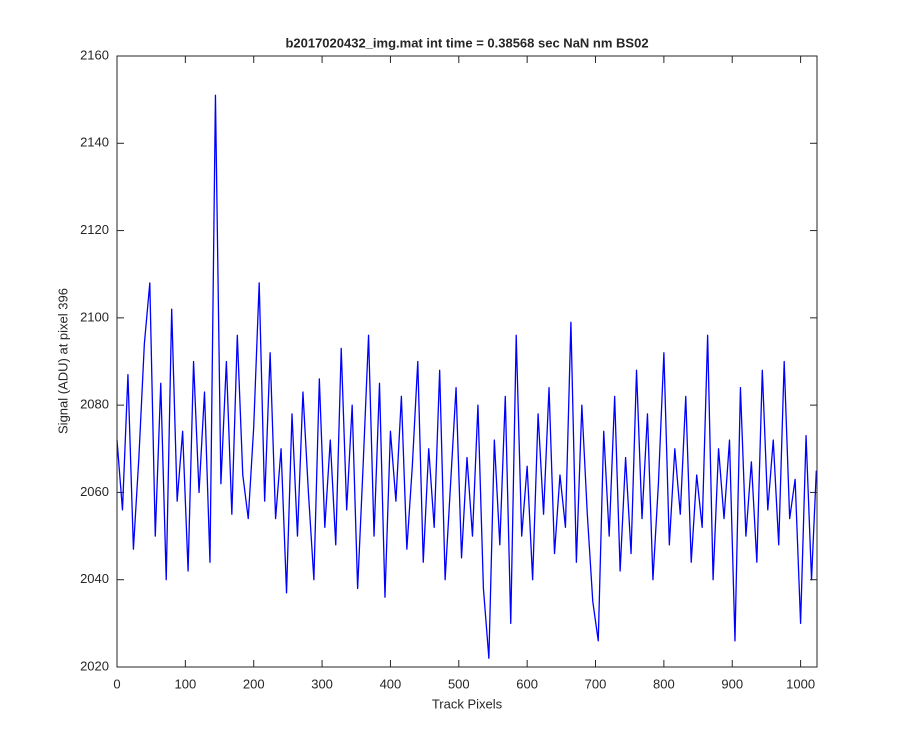  What do you see at coordinates (94, 491) in the screenshot?
I see `y-tick-label: 2060` at bounding box center [94, 491].